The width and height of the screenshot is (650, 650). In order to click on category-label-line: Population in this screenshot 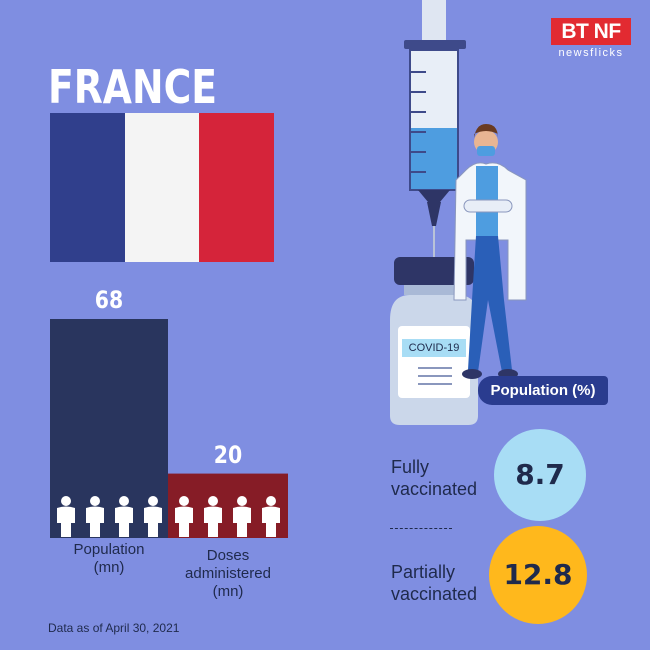, I will do `click(109, 549)`.